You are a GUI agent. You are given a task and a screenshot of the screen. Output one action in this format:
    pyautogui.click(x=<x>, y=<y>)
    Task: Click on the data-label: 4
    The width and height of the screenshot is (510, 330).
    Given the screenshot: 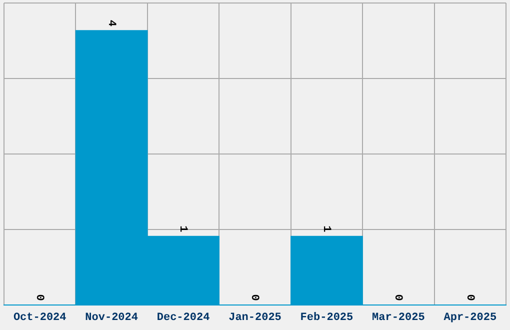 What is the action you would take?
    pyautogui.click(x=110, y=23)
    